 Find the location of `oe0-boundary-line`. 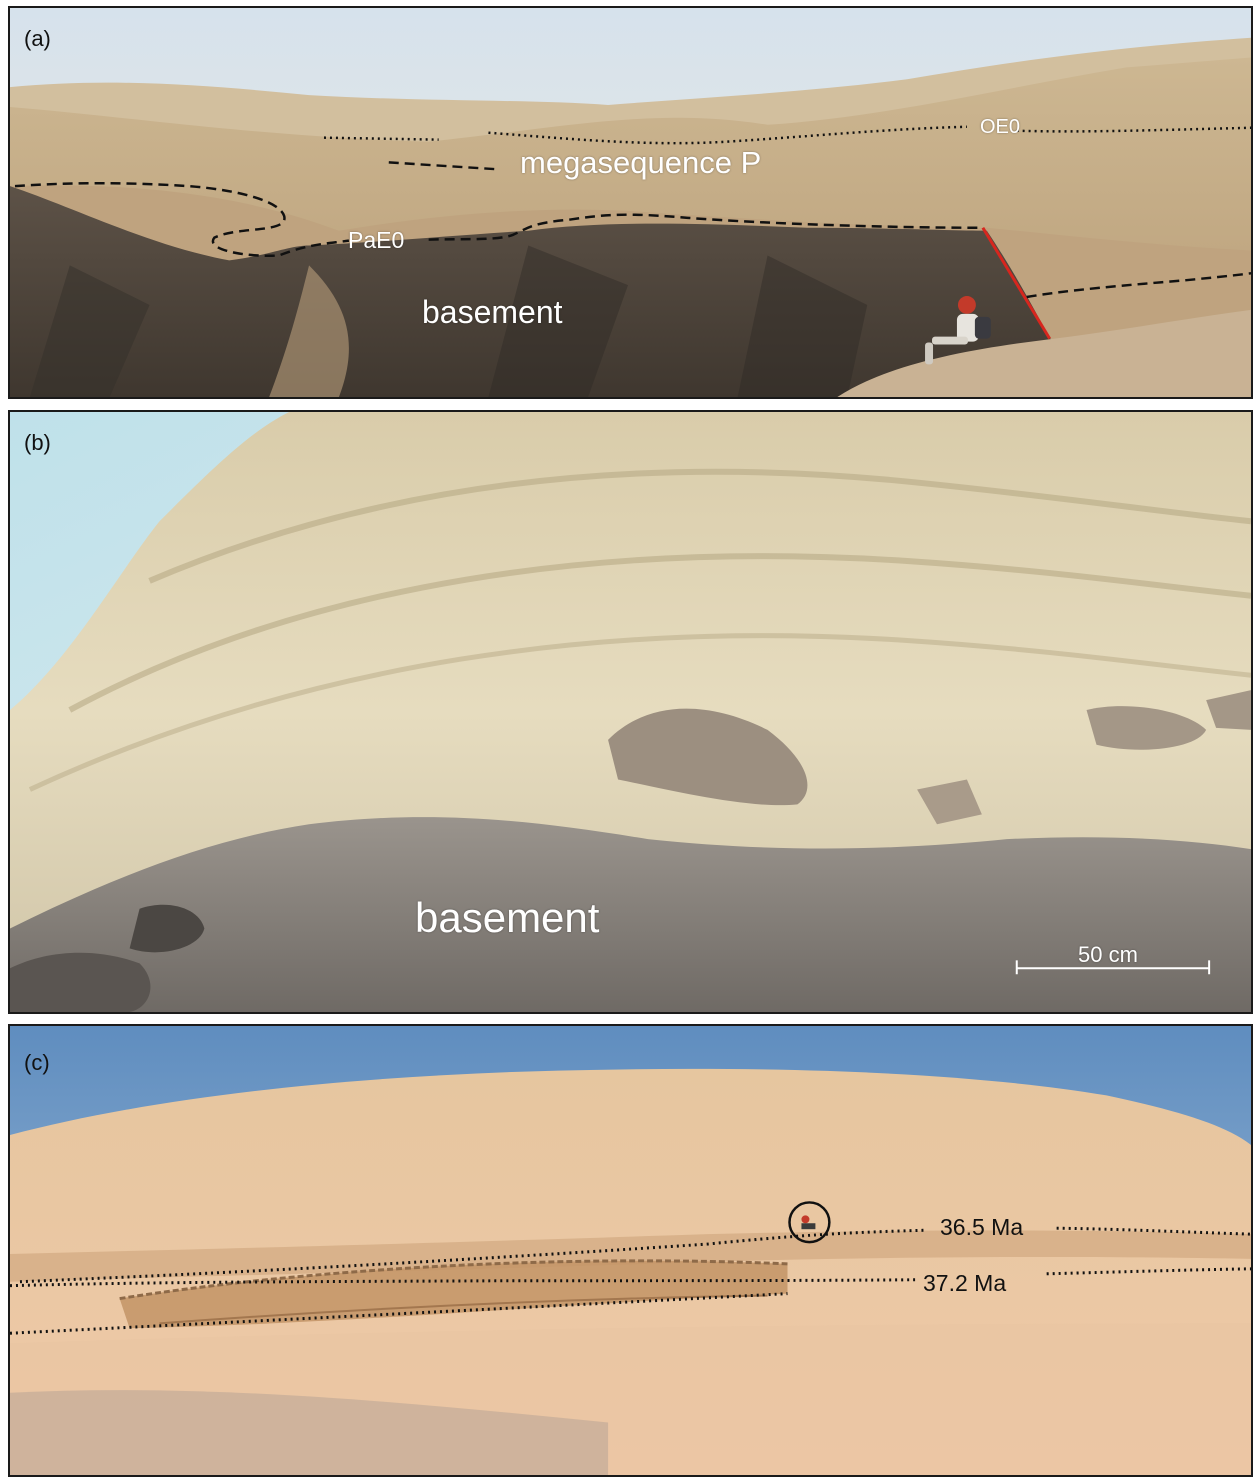

oe0-boundary-line is located at coordinates (787, 135).